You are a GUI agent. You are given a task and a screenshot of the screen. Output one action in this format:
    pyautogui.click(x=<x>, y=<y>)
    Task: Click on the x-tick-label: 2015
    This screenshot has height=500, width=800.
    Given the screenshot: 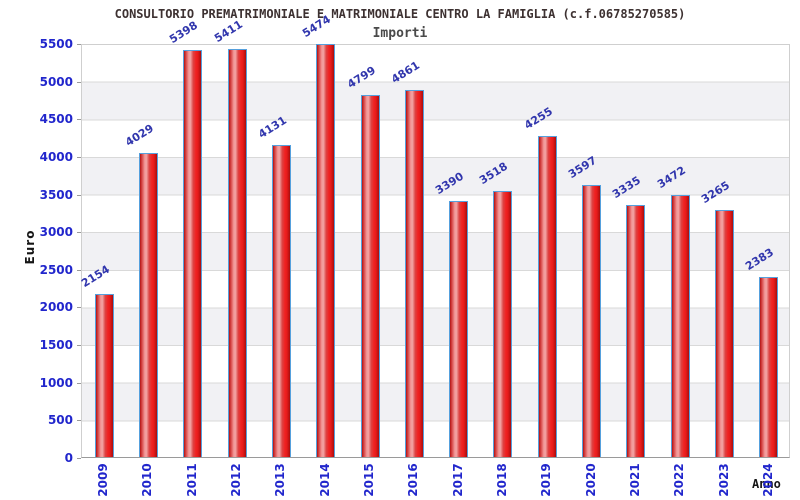 What is the action you would take?
    pyautogui.click(x=369, y=480)
    